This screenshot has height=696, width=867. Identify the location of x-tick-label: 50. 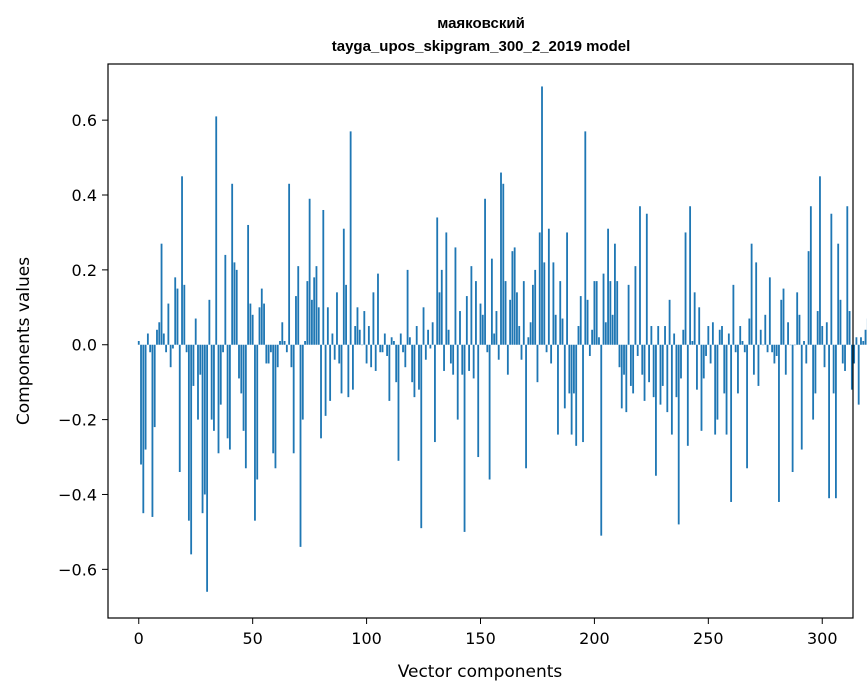
(252, 638).